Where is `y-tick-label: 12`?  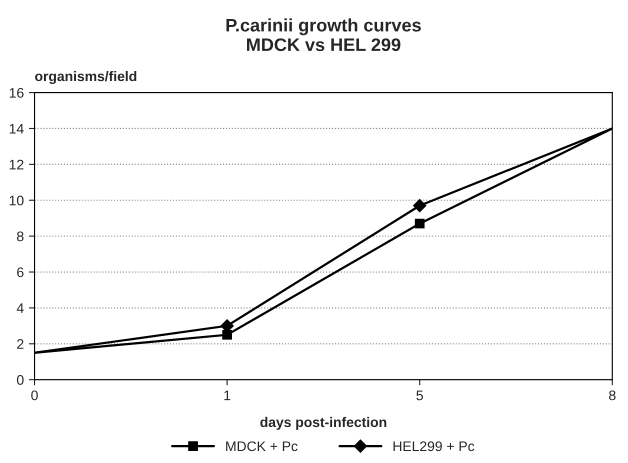
y-tick-label: 12 is located at coordinates (17, 165).